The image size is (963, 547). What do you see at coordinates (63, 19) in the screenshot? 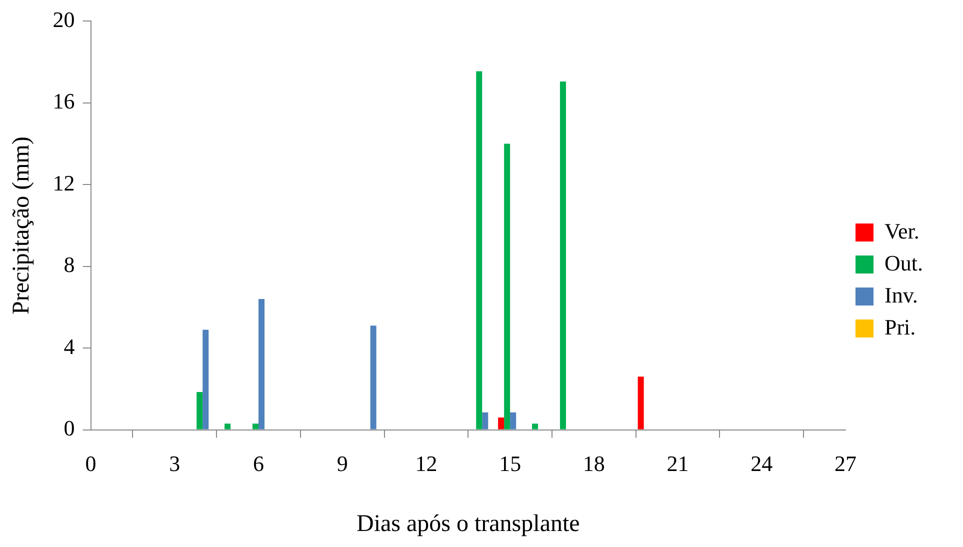
I see `y-tick-label: 20` at bounding box center [63, 19].